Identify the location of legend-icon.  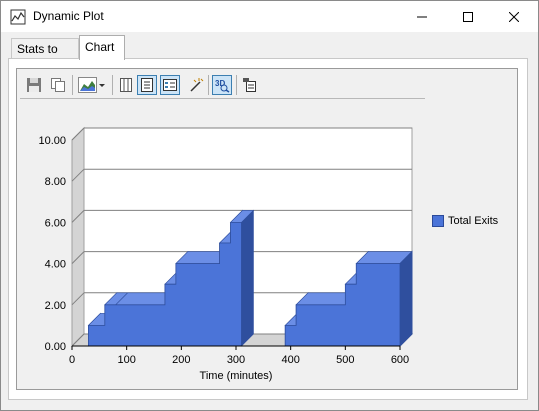
(147, 85).